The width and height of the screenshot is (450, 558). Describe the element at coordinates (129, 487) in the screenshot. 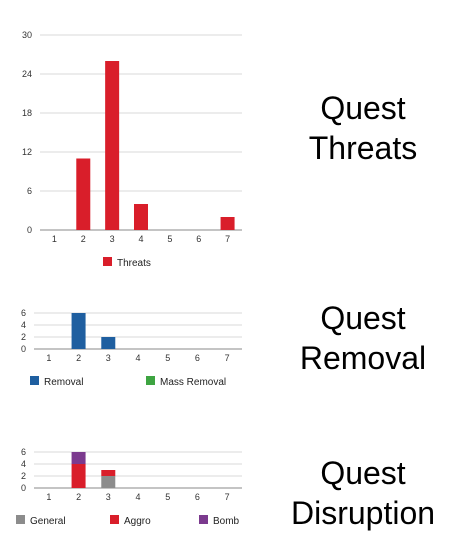

I see `disruption-chart: 0 2 4 6 1 2 3 4 5 6 7 General Aggro Bomb` at that location.